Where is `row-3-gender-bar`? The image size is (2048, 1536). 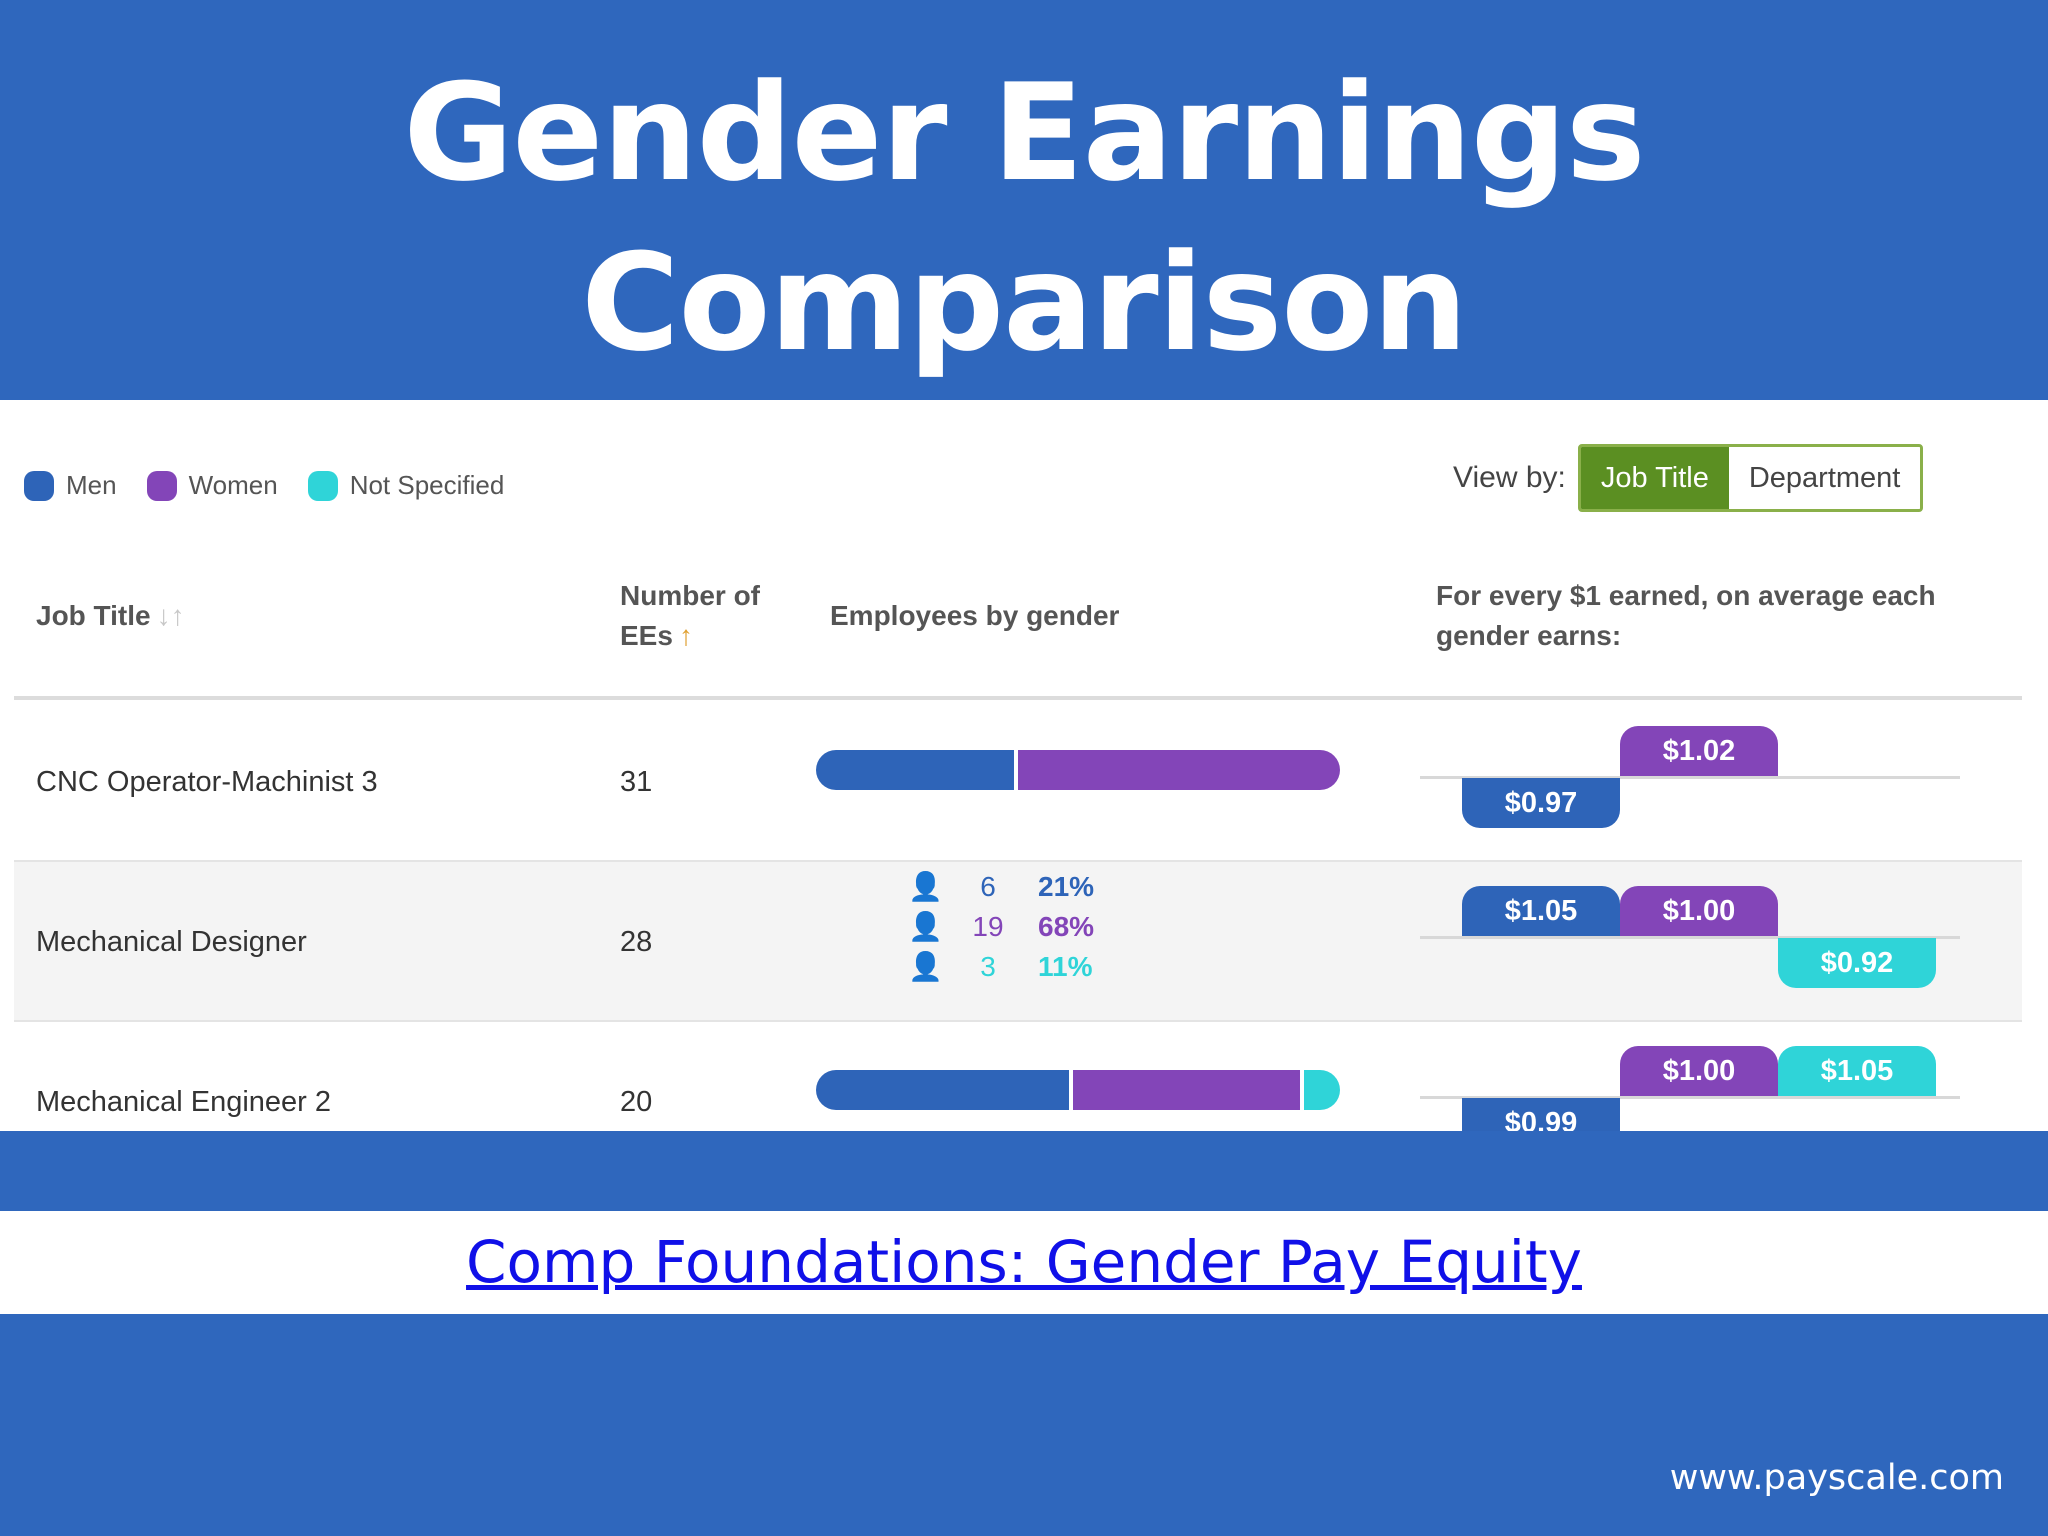 row-3-gender-bar is located at coordinates (1078, 1090).